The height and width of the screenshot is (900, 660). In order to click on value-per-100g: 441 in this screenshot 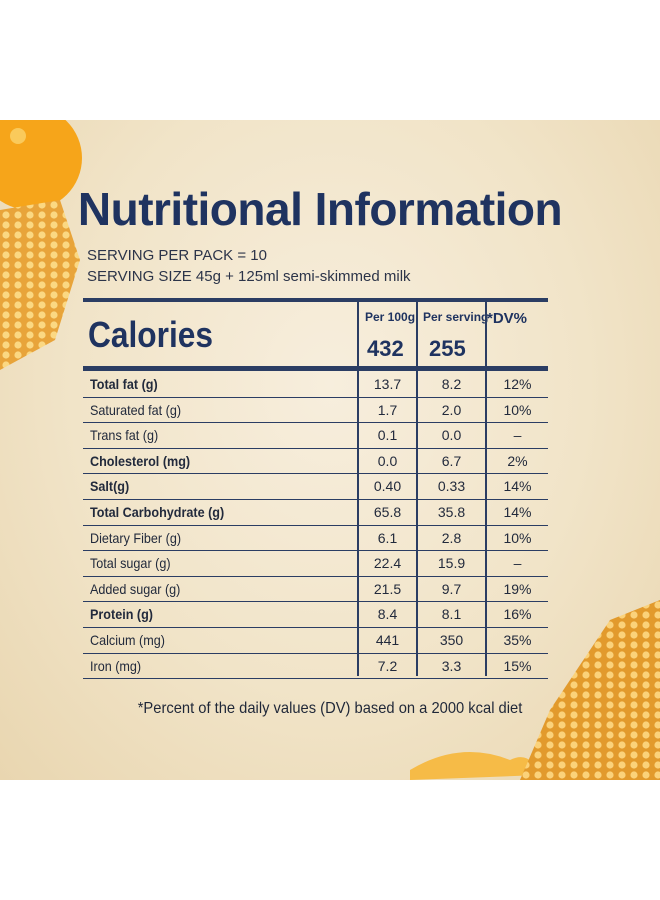, I will do `click(387, 640)`.